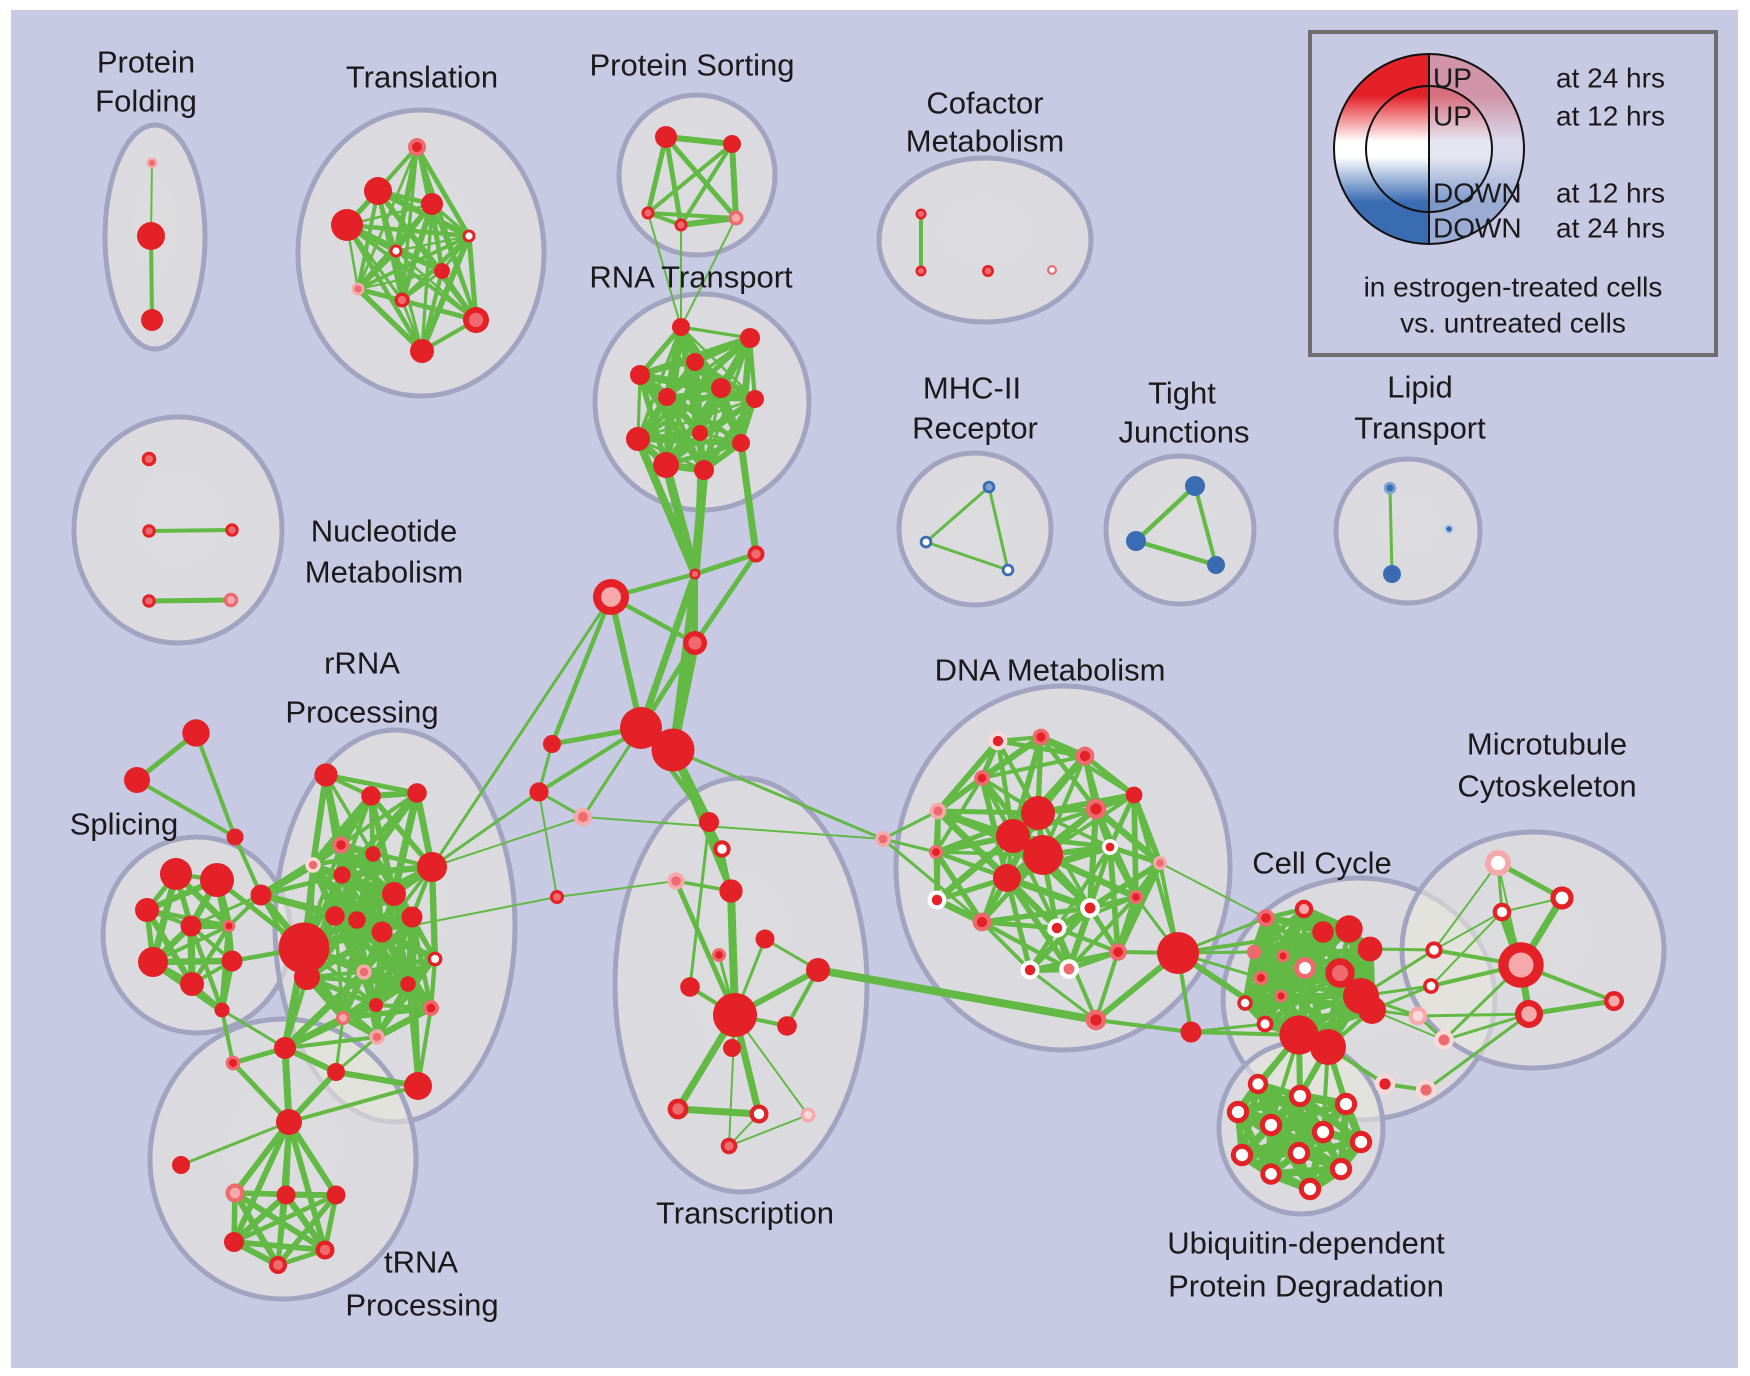 The width and height of the screenshot is (1750, 1376). Describe the element at coordinates (307, 977) in the screenshot. I see `node-rr14` at that location.